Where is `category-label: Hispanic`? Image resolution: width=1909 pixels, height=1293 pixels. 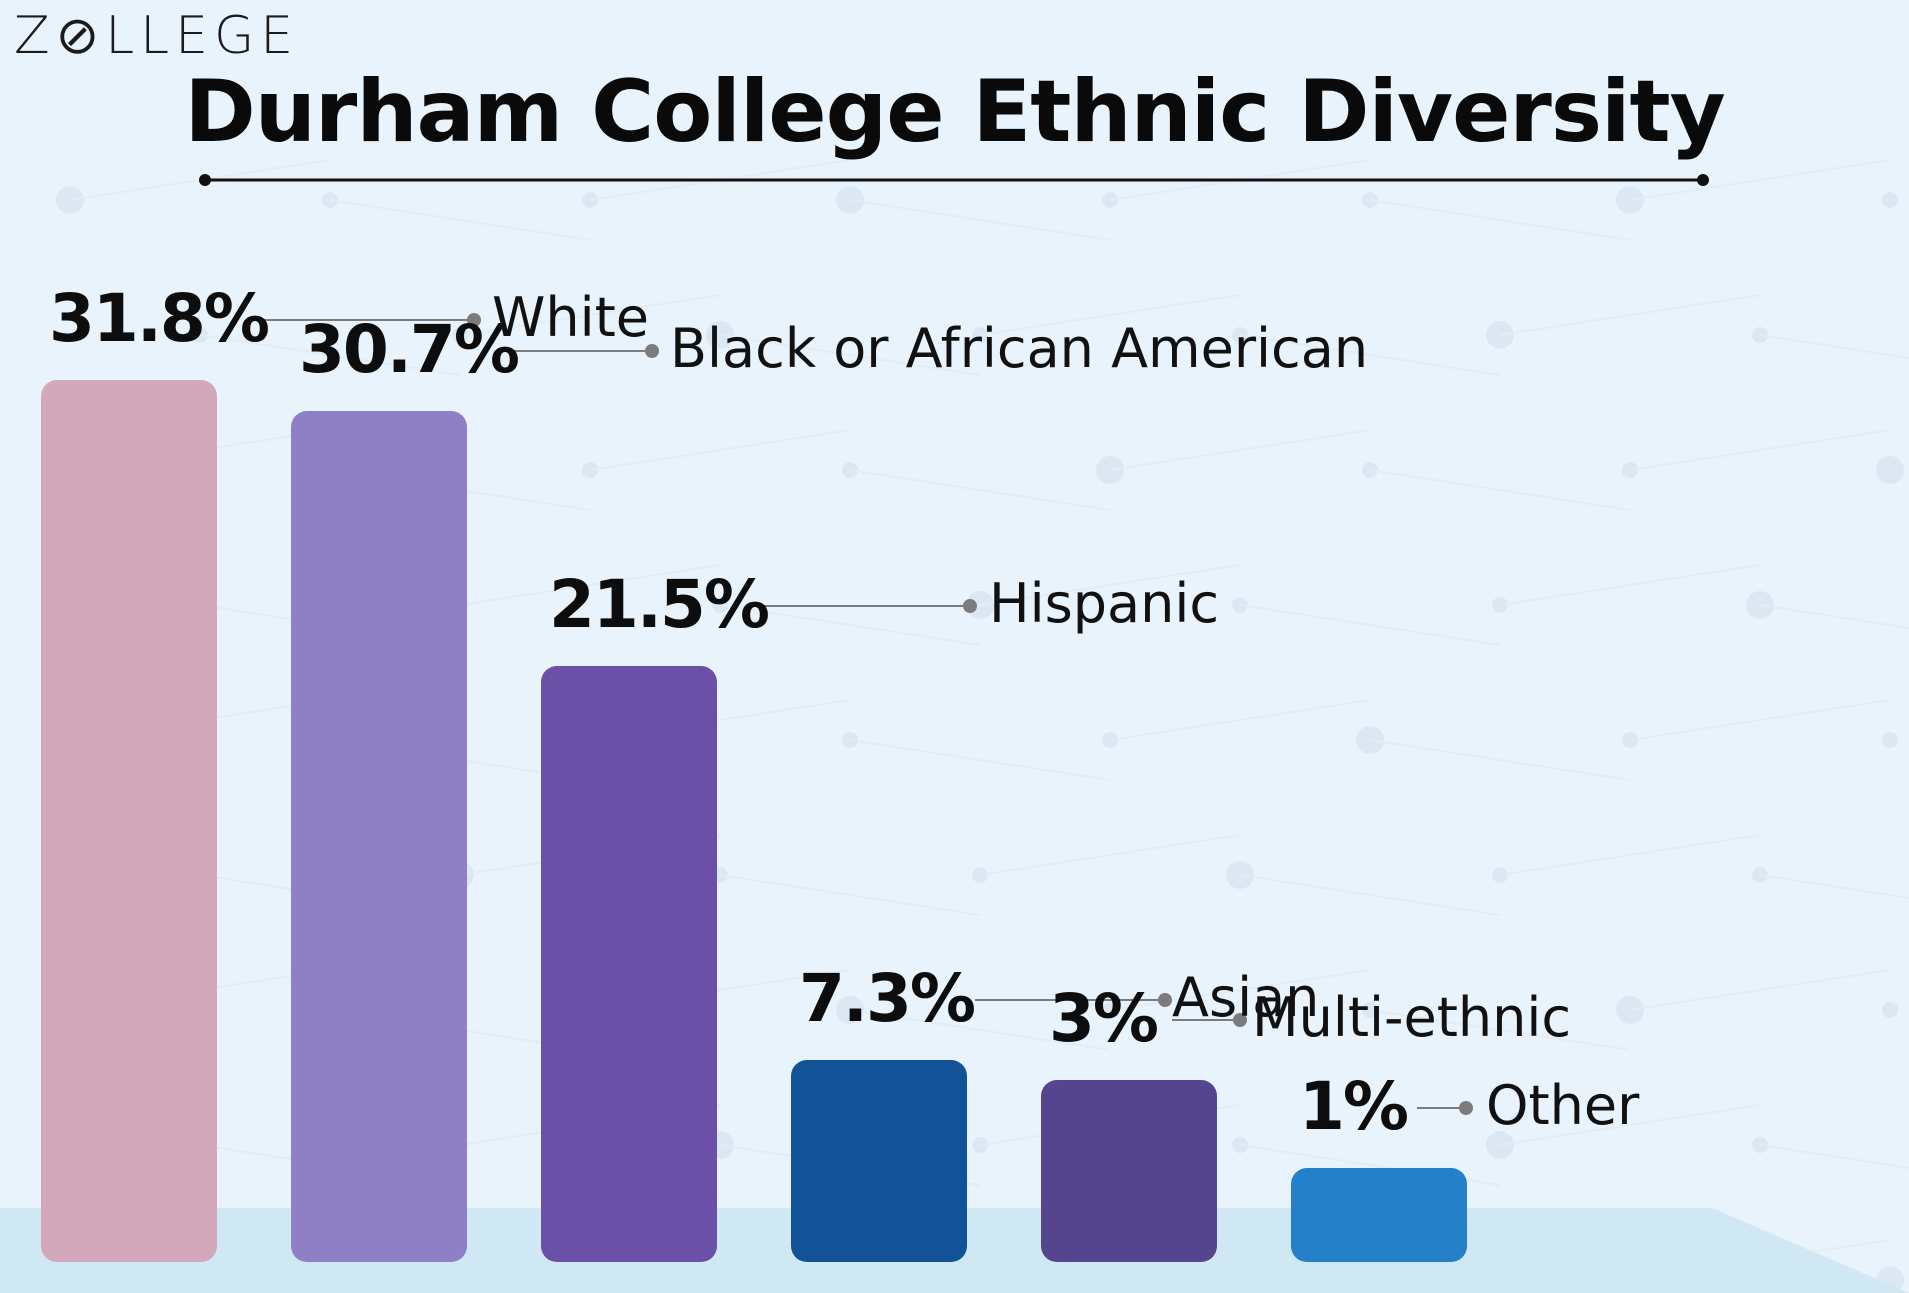 category-label: Hispanic is located at coordinates (1104, 603).